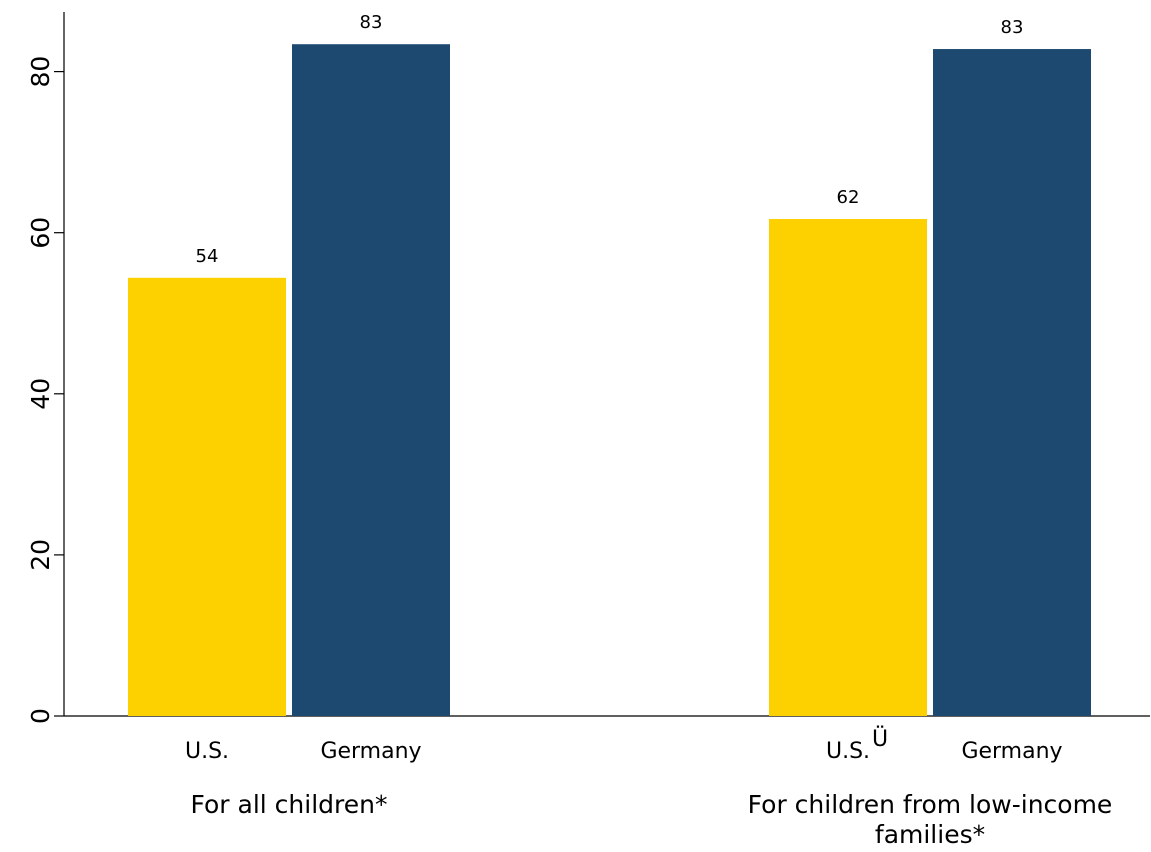 This screenshot has height=852, width=1151. What do you see at coordinates (848, 467) in the screenshot?
I see `bar-1-us` at bounding box center [848, 467].